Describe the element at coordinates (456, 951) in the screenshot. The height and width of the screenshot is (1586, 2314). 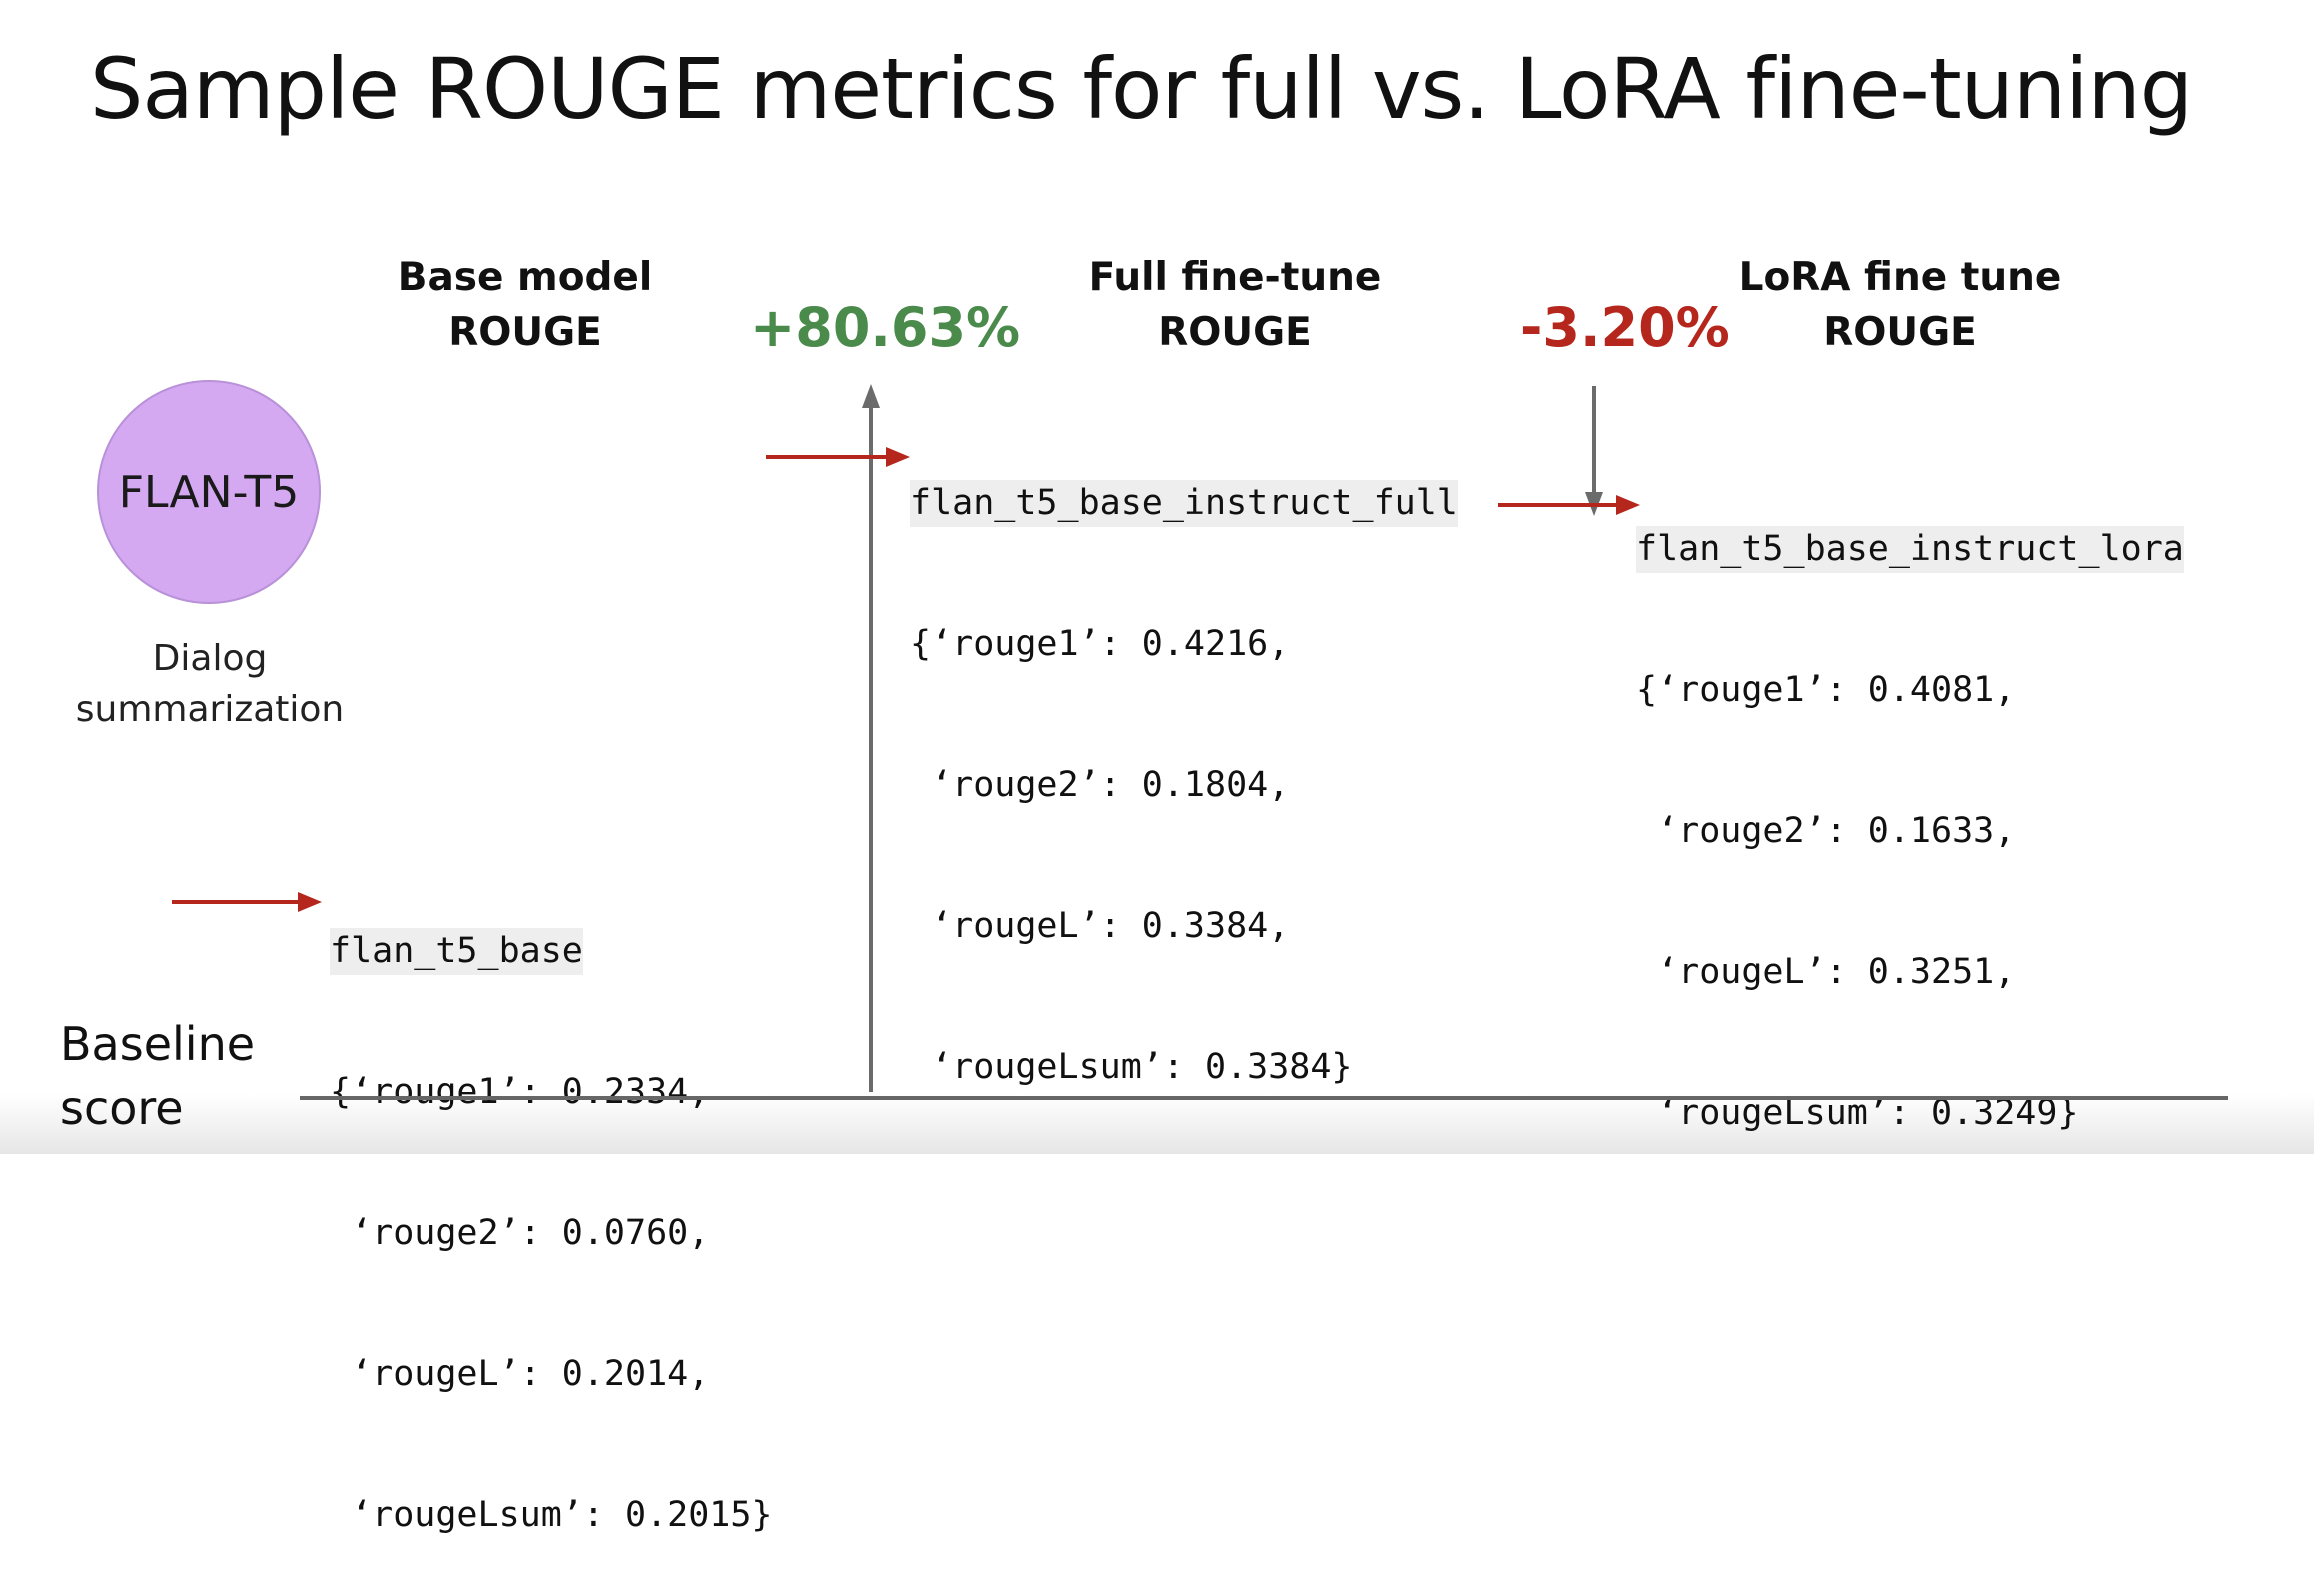
I see `base-model-name: flan_t5_base` at that location.